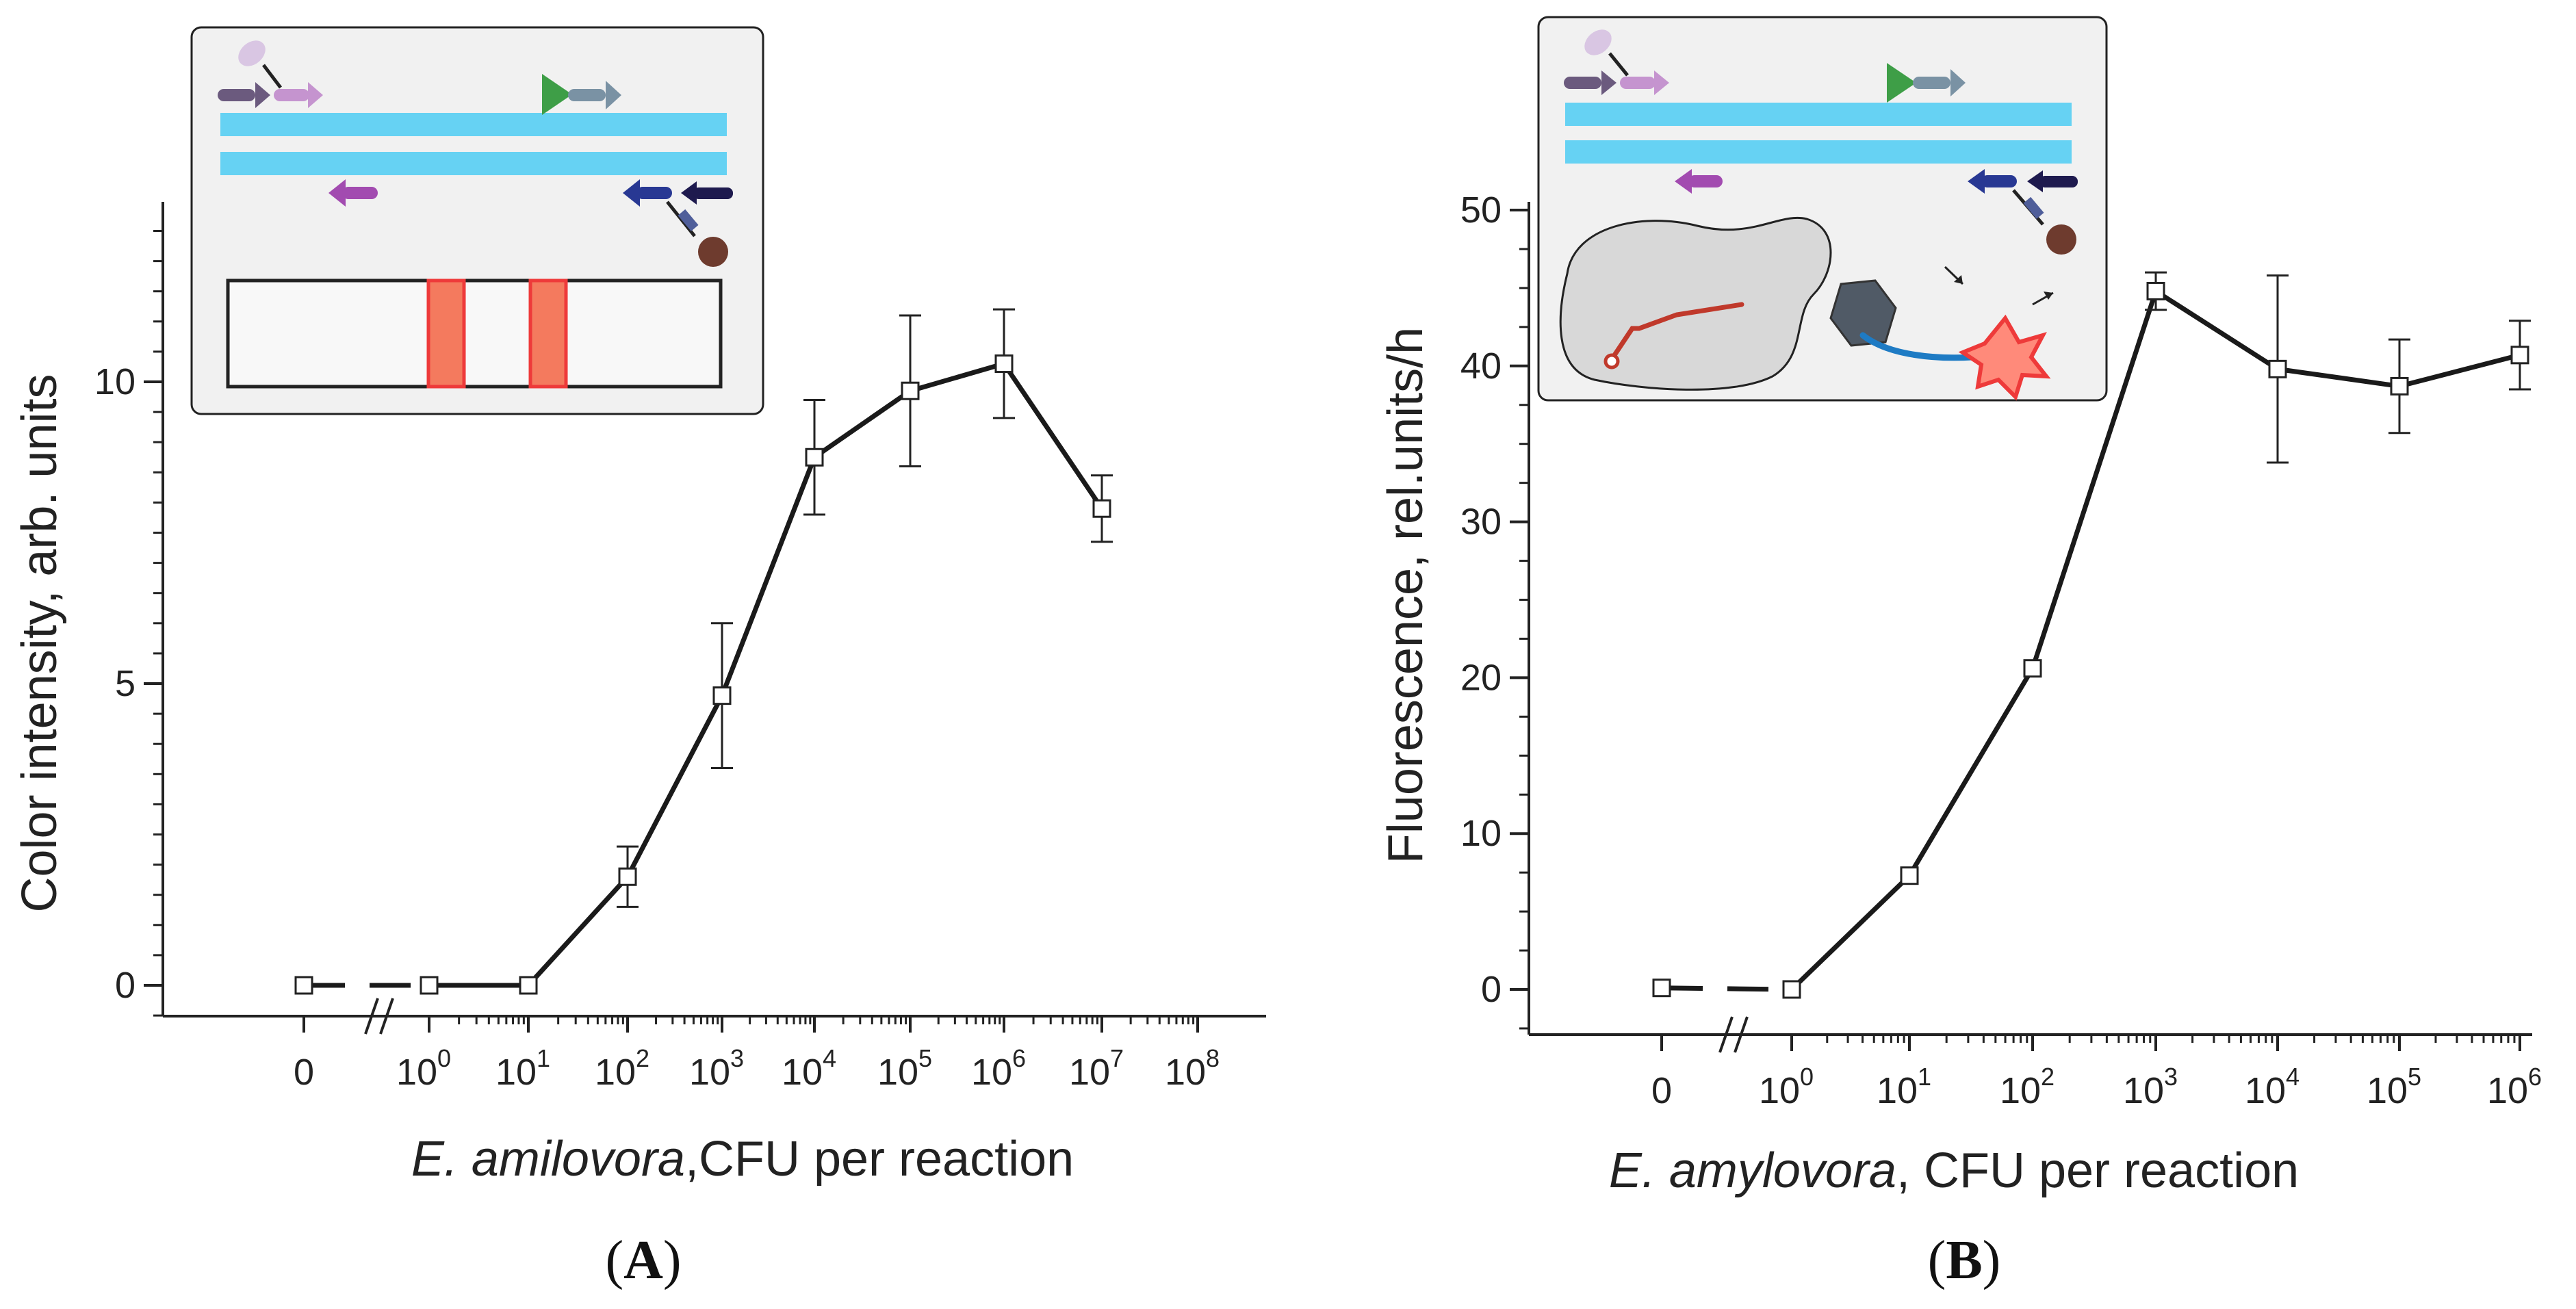 The height and width of the screenshot is (1309, 2576). Describe the element at coordinates (1192, 1068) in the screenshot. I see `x-tick-label: 10⁸` at that location.